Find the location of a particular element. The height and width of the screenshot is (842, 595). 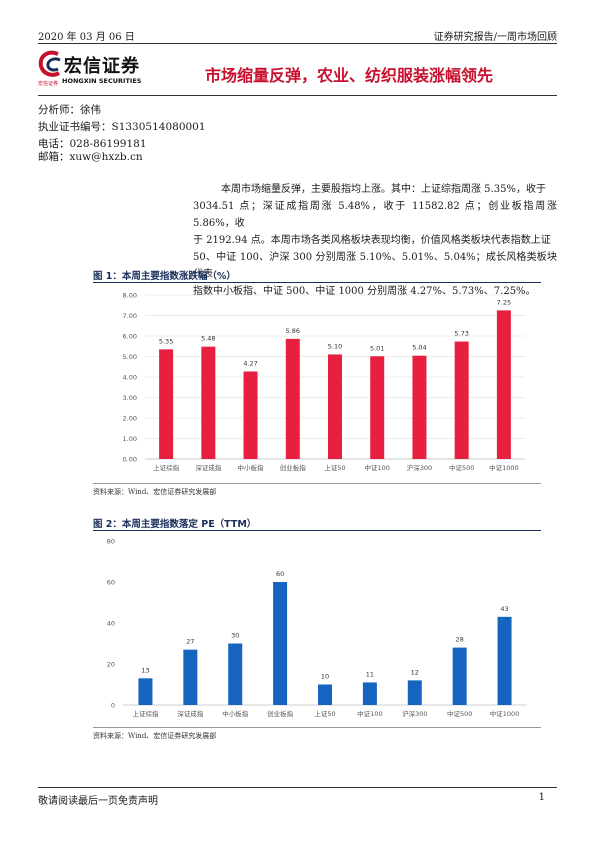

logo-name-en: HONGXIN SECURITIES is located at coordinates (102, 81).